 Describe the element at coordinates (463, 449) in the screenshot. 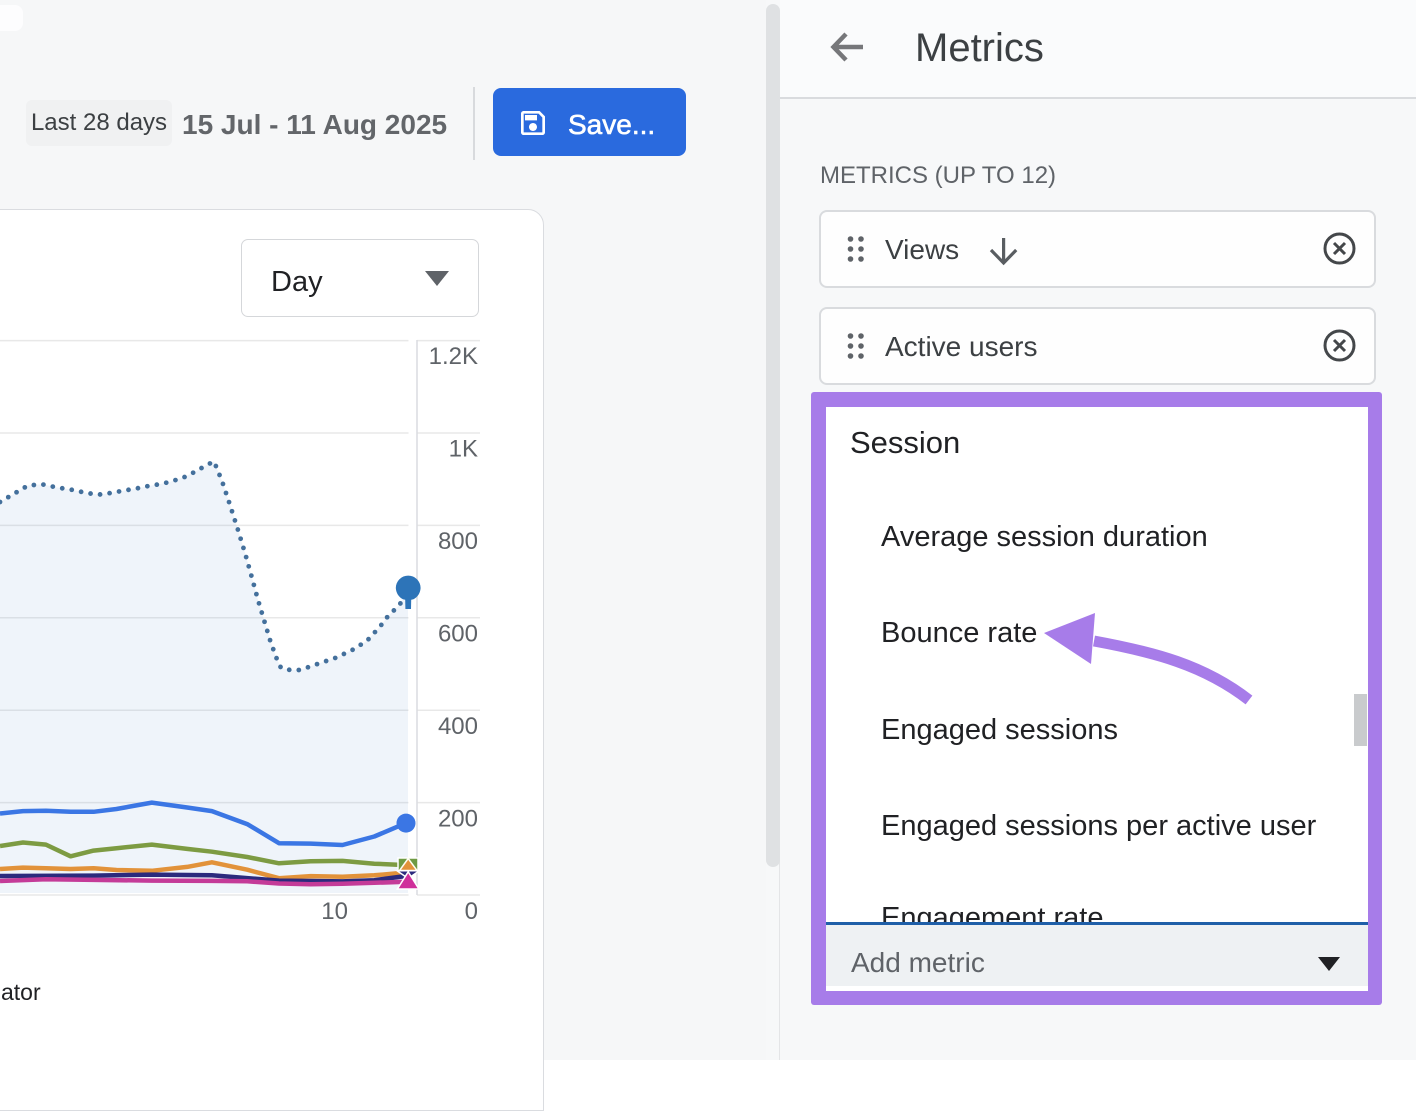

I see `svg-text: 1K` at that location.